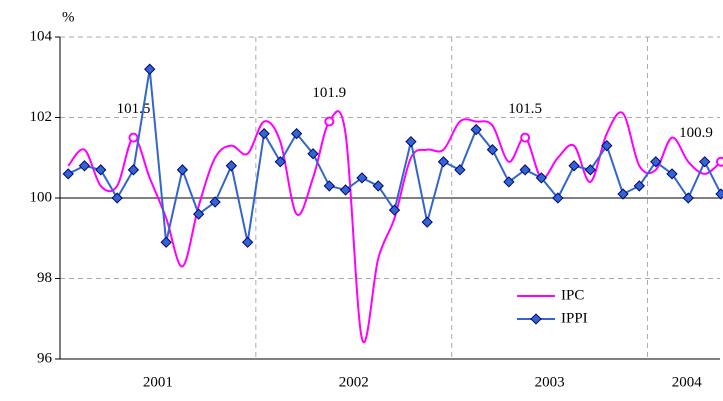 This screenshot has width=723, height=401. What do you see at coordinates (687, 382) in the screenshot?
I see `x-tick-label: 2004` at bounding box center [687, 382].